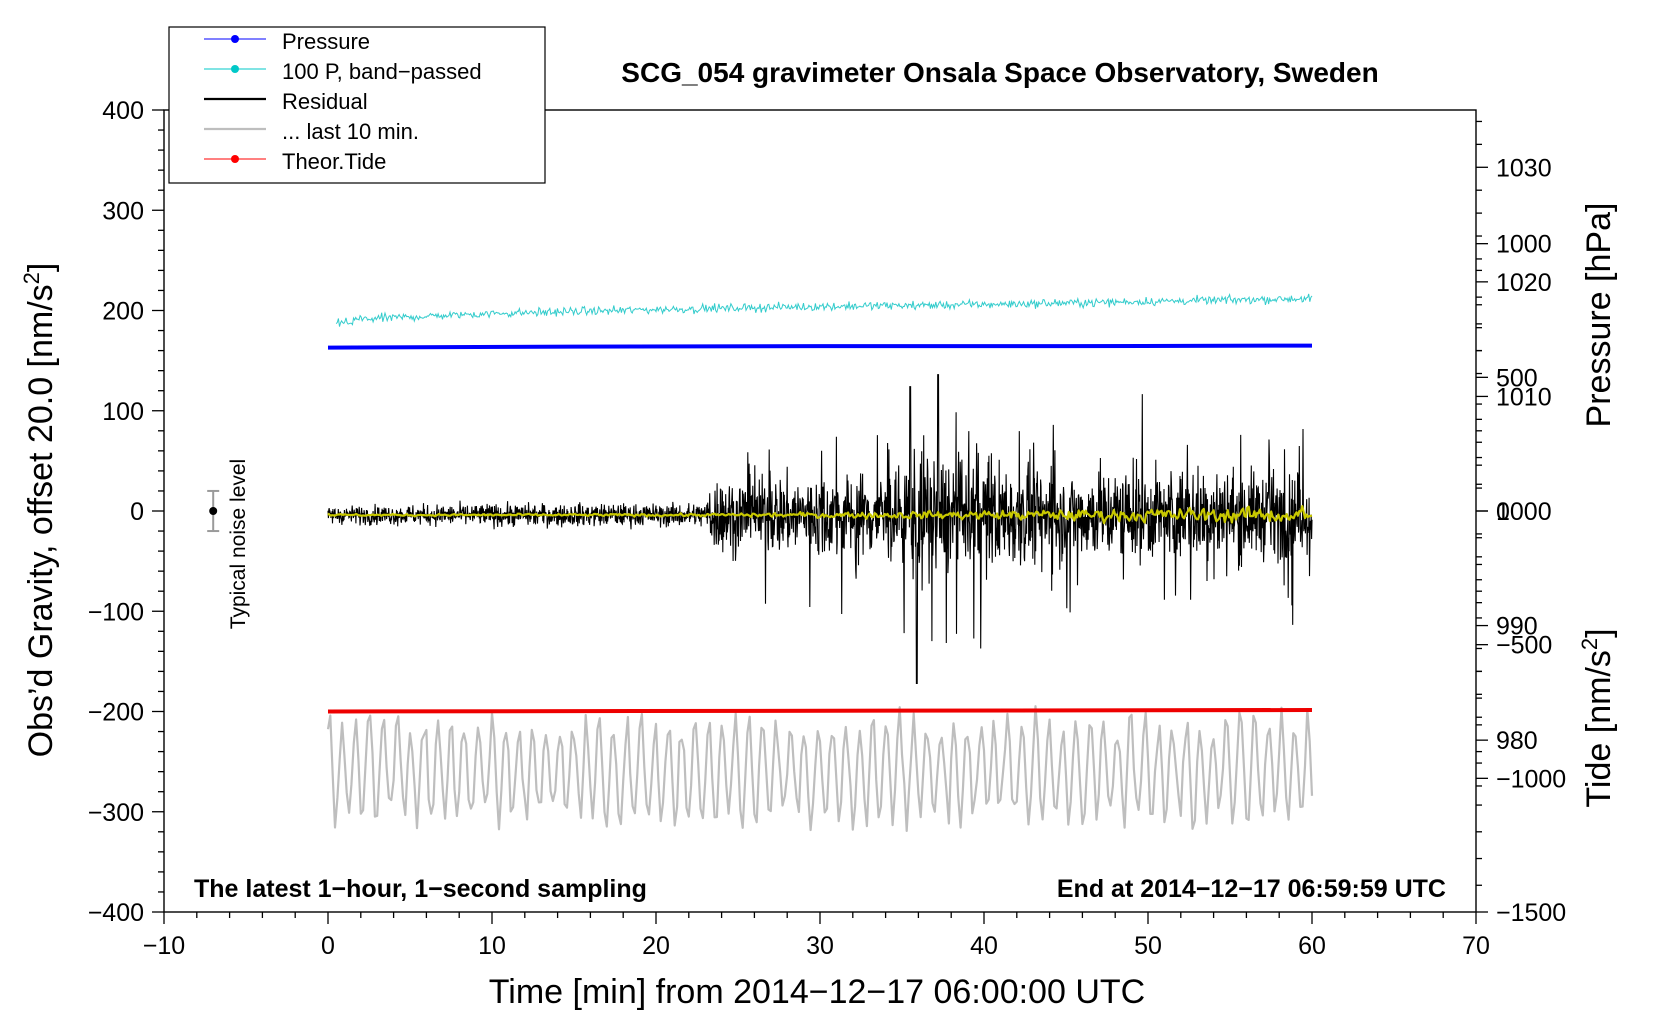  What do you see at coordinates (1312, 946) in the screenshot?
I see `x-tick-label-7: 60` at bounding box center [1312, 946].